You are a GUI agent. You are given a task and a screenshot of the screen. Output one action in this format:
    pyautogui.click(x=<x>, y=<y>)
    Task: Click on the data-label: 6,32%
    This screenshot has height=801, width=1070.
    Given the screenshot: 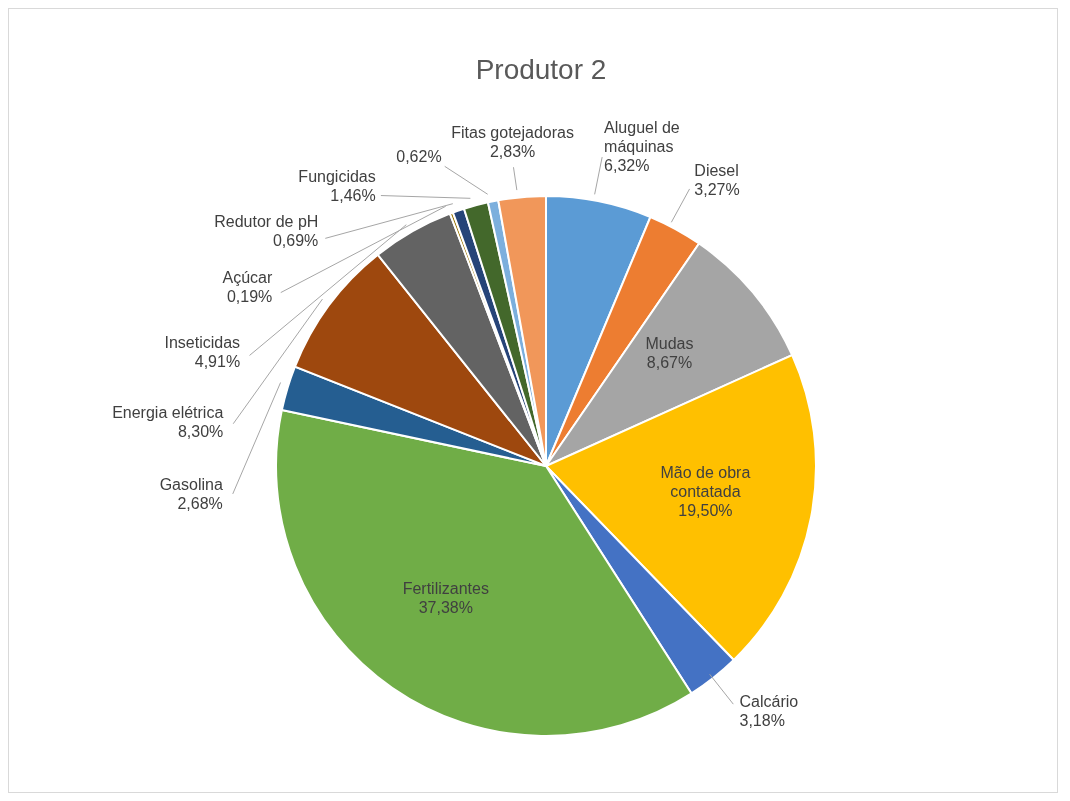 What is the action you would take?
    pyautogui.click(x=627, y=166)
    